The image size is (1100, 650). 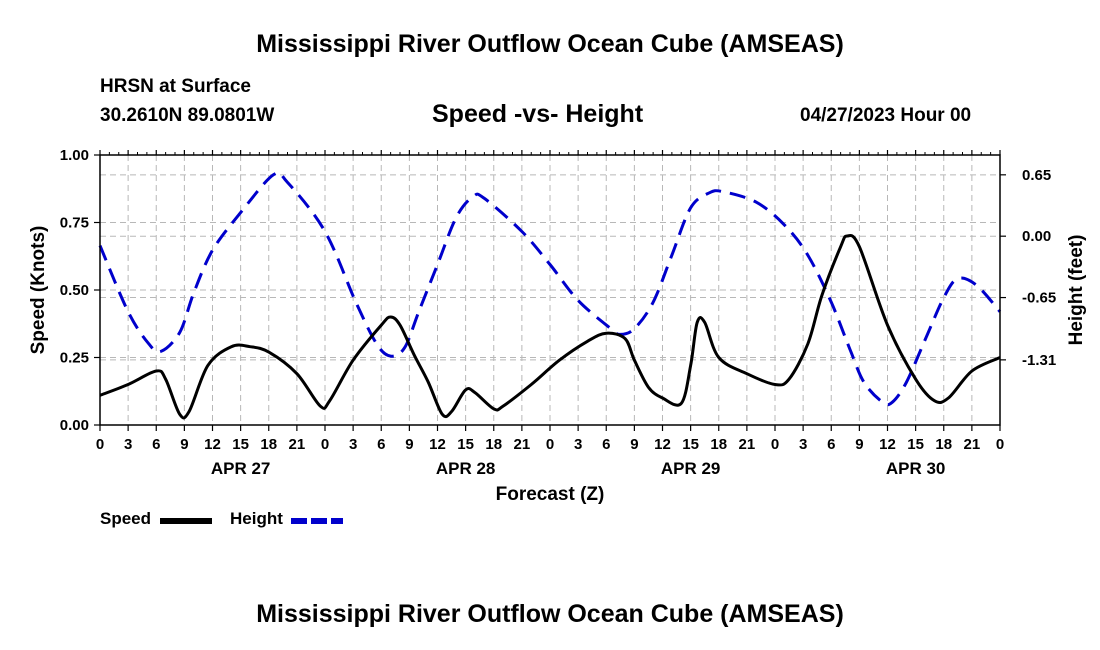 What do you see at coordinates (241, 468) in the screenshot?
I see `day-label: APR 27` at bounding box center [241, 468].